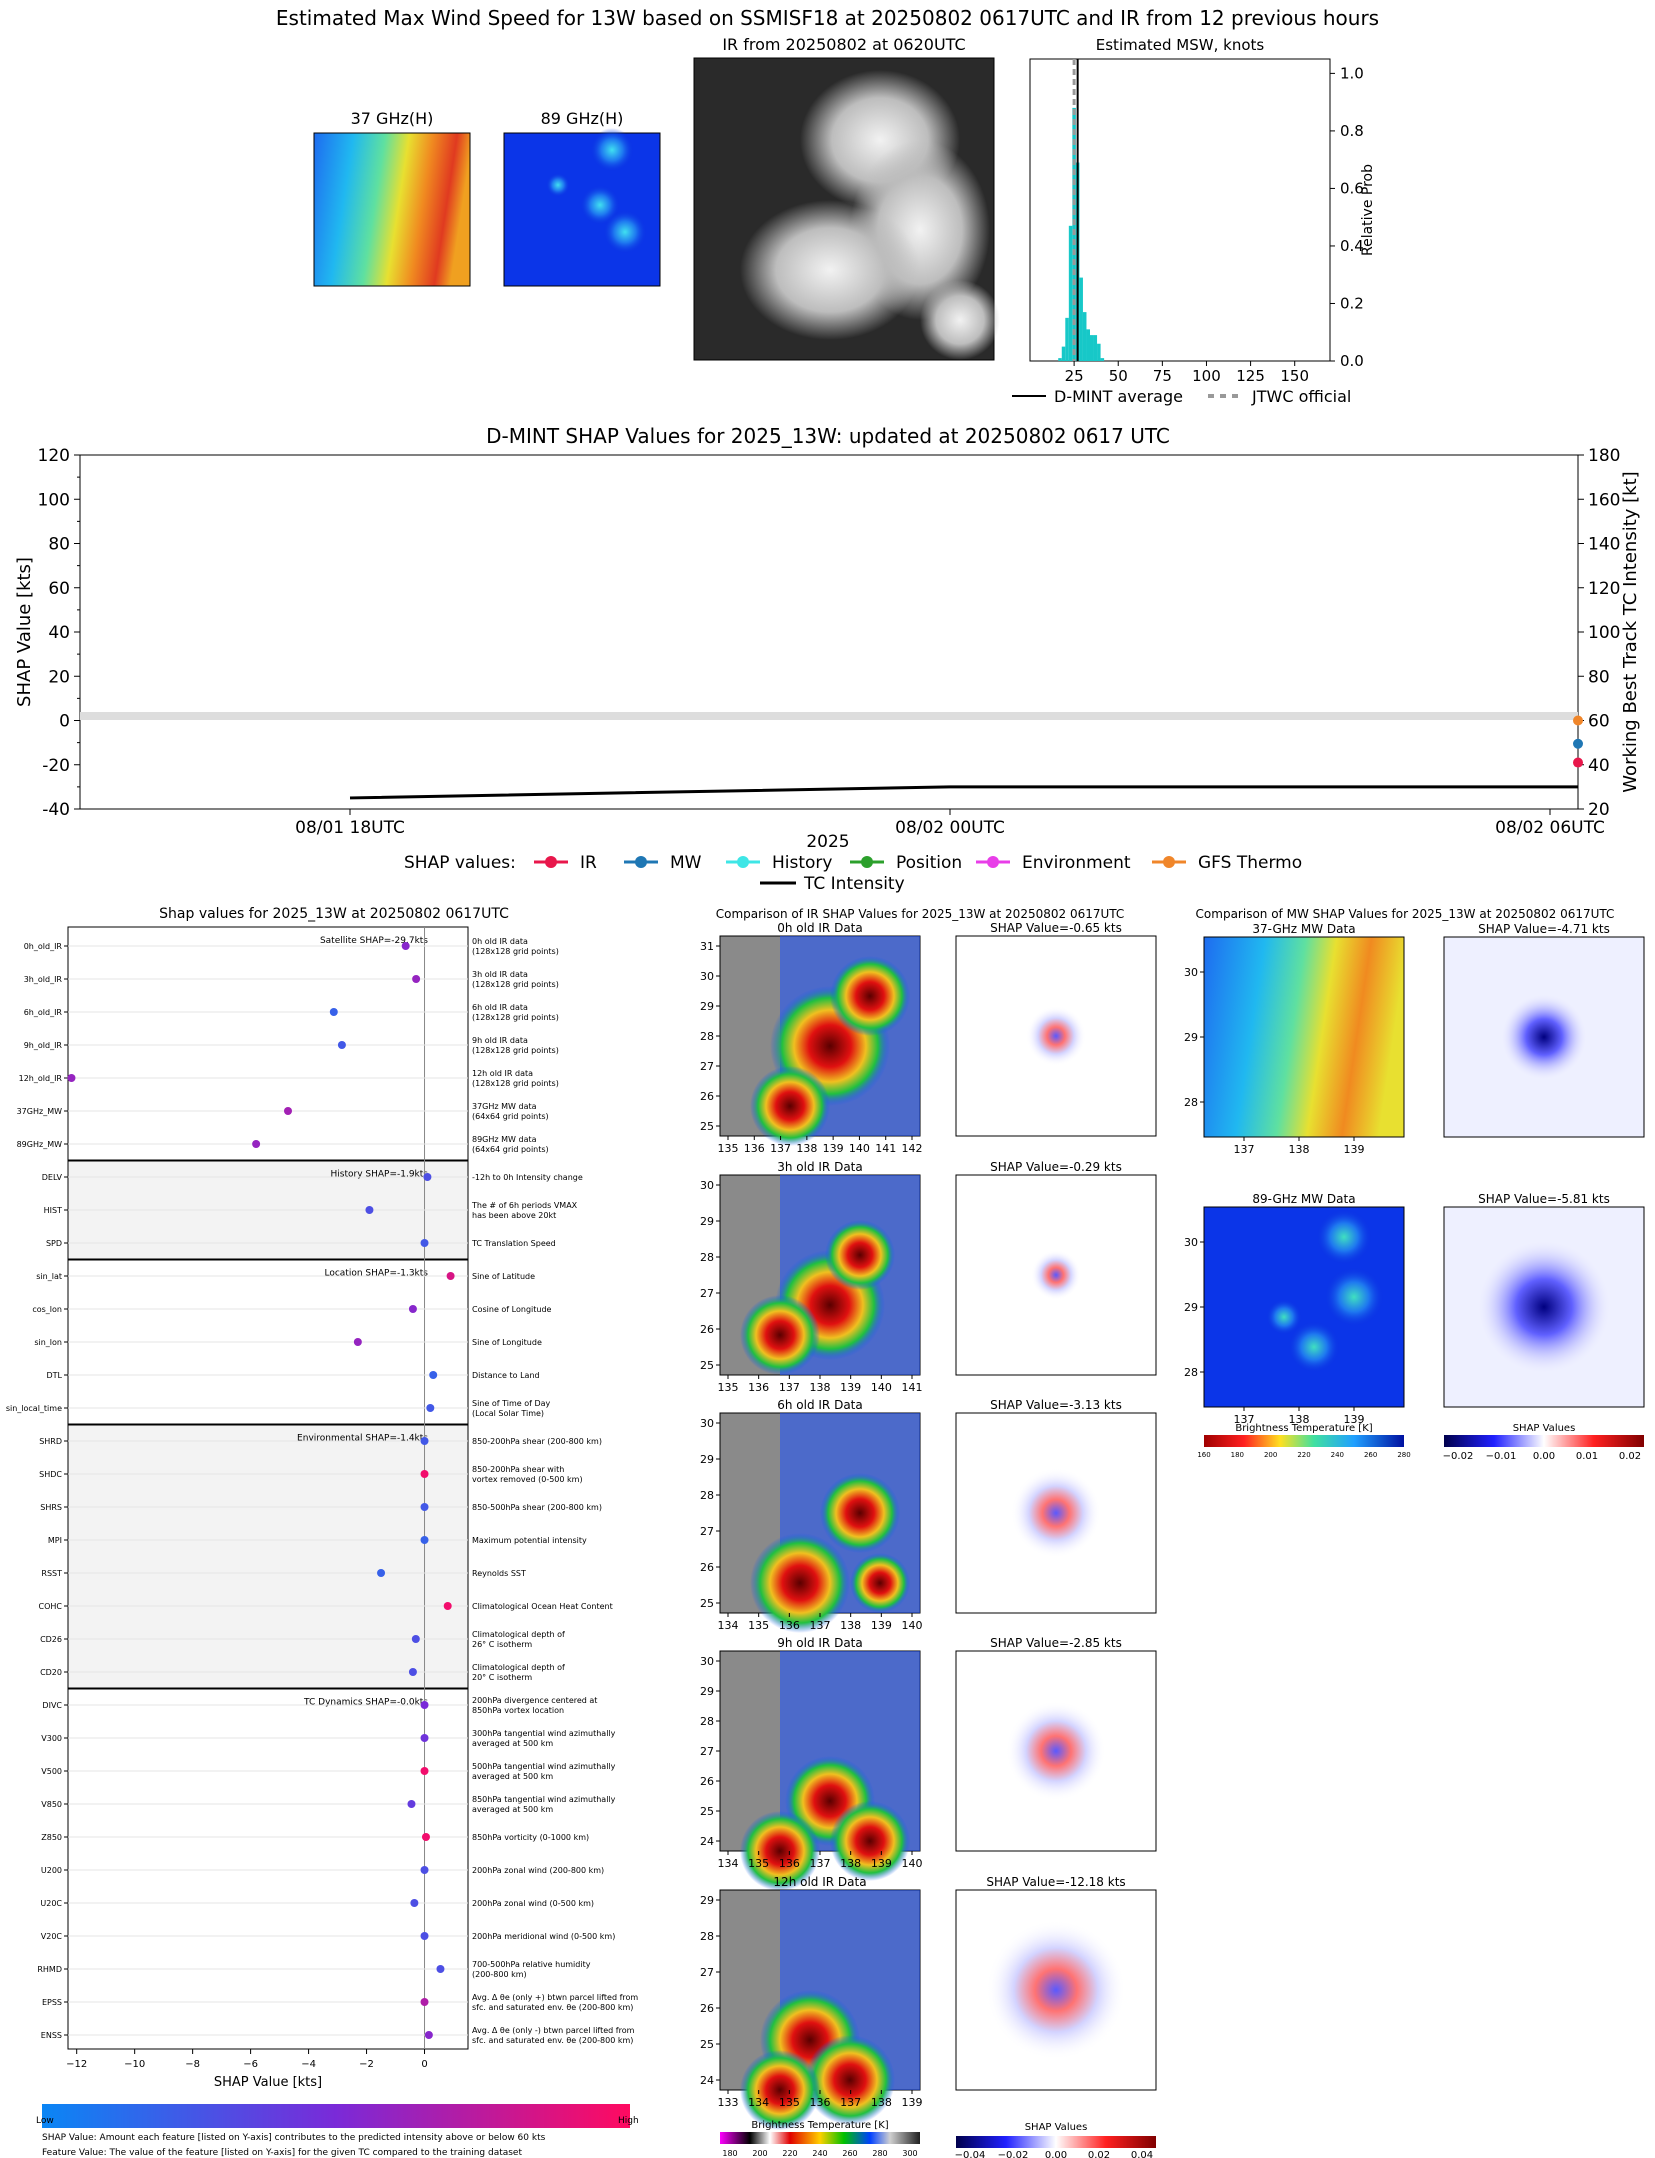 The image size is (1655, 2158). I want to click on left-y-tick-label: 20, so click(59, 677).